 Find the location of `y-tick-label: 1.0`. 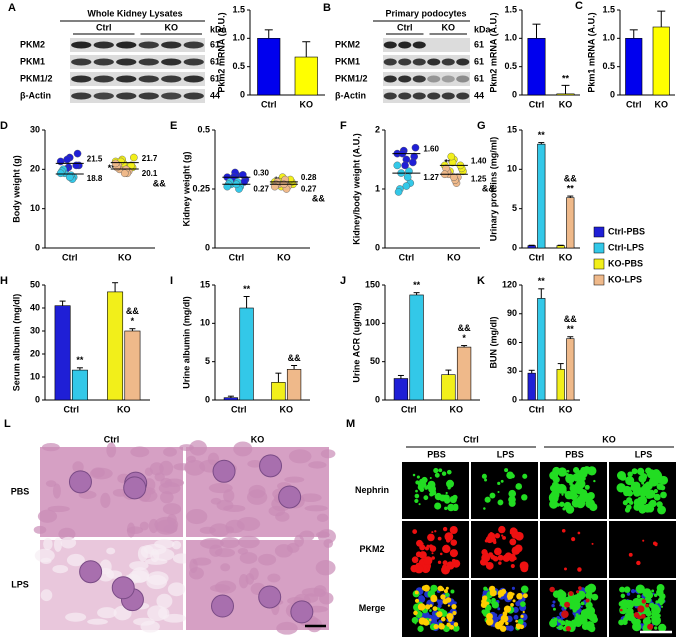

y-tick-label: 1.0 is located at coordinates (238, 38).